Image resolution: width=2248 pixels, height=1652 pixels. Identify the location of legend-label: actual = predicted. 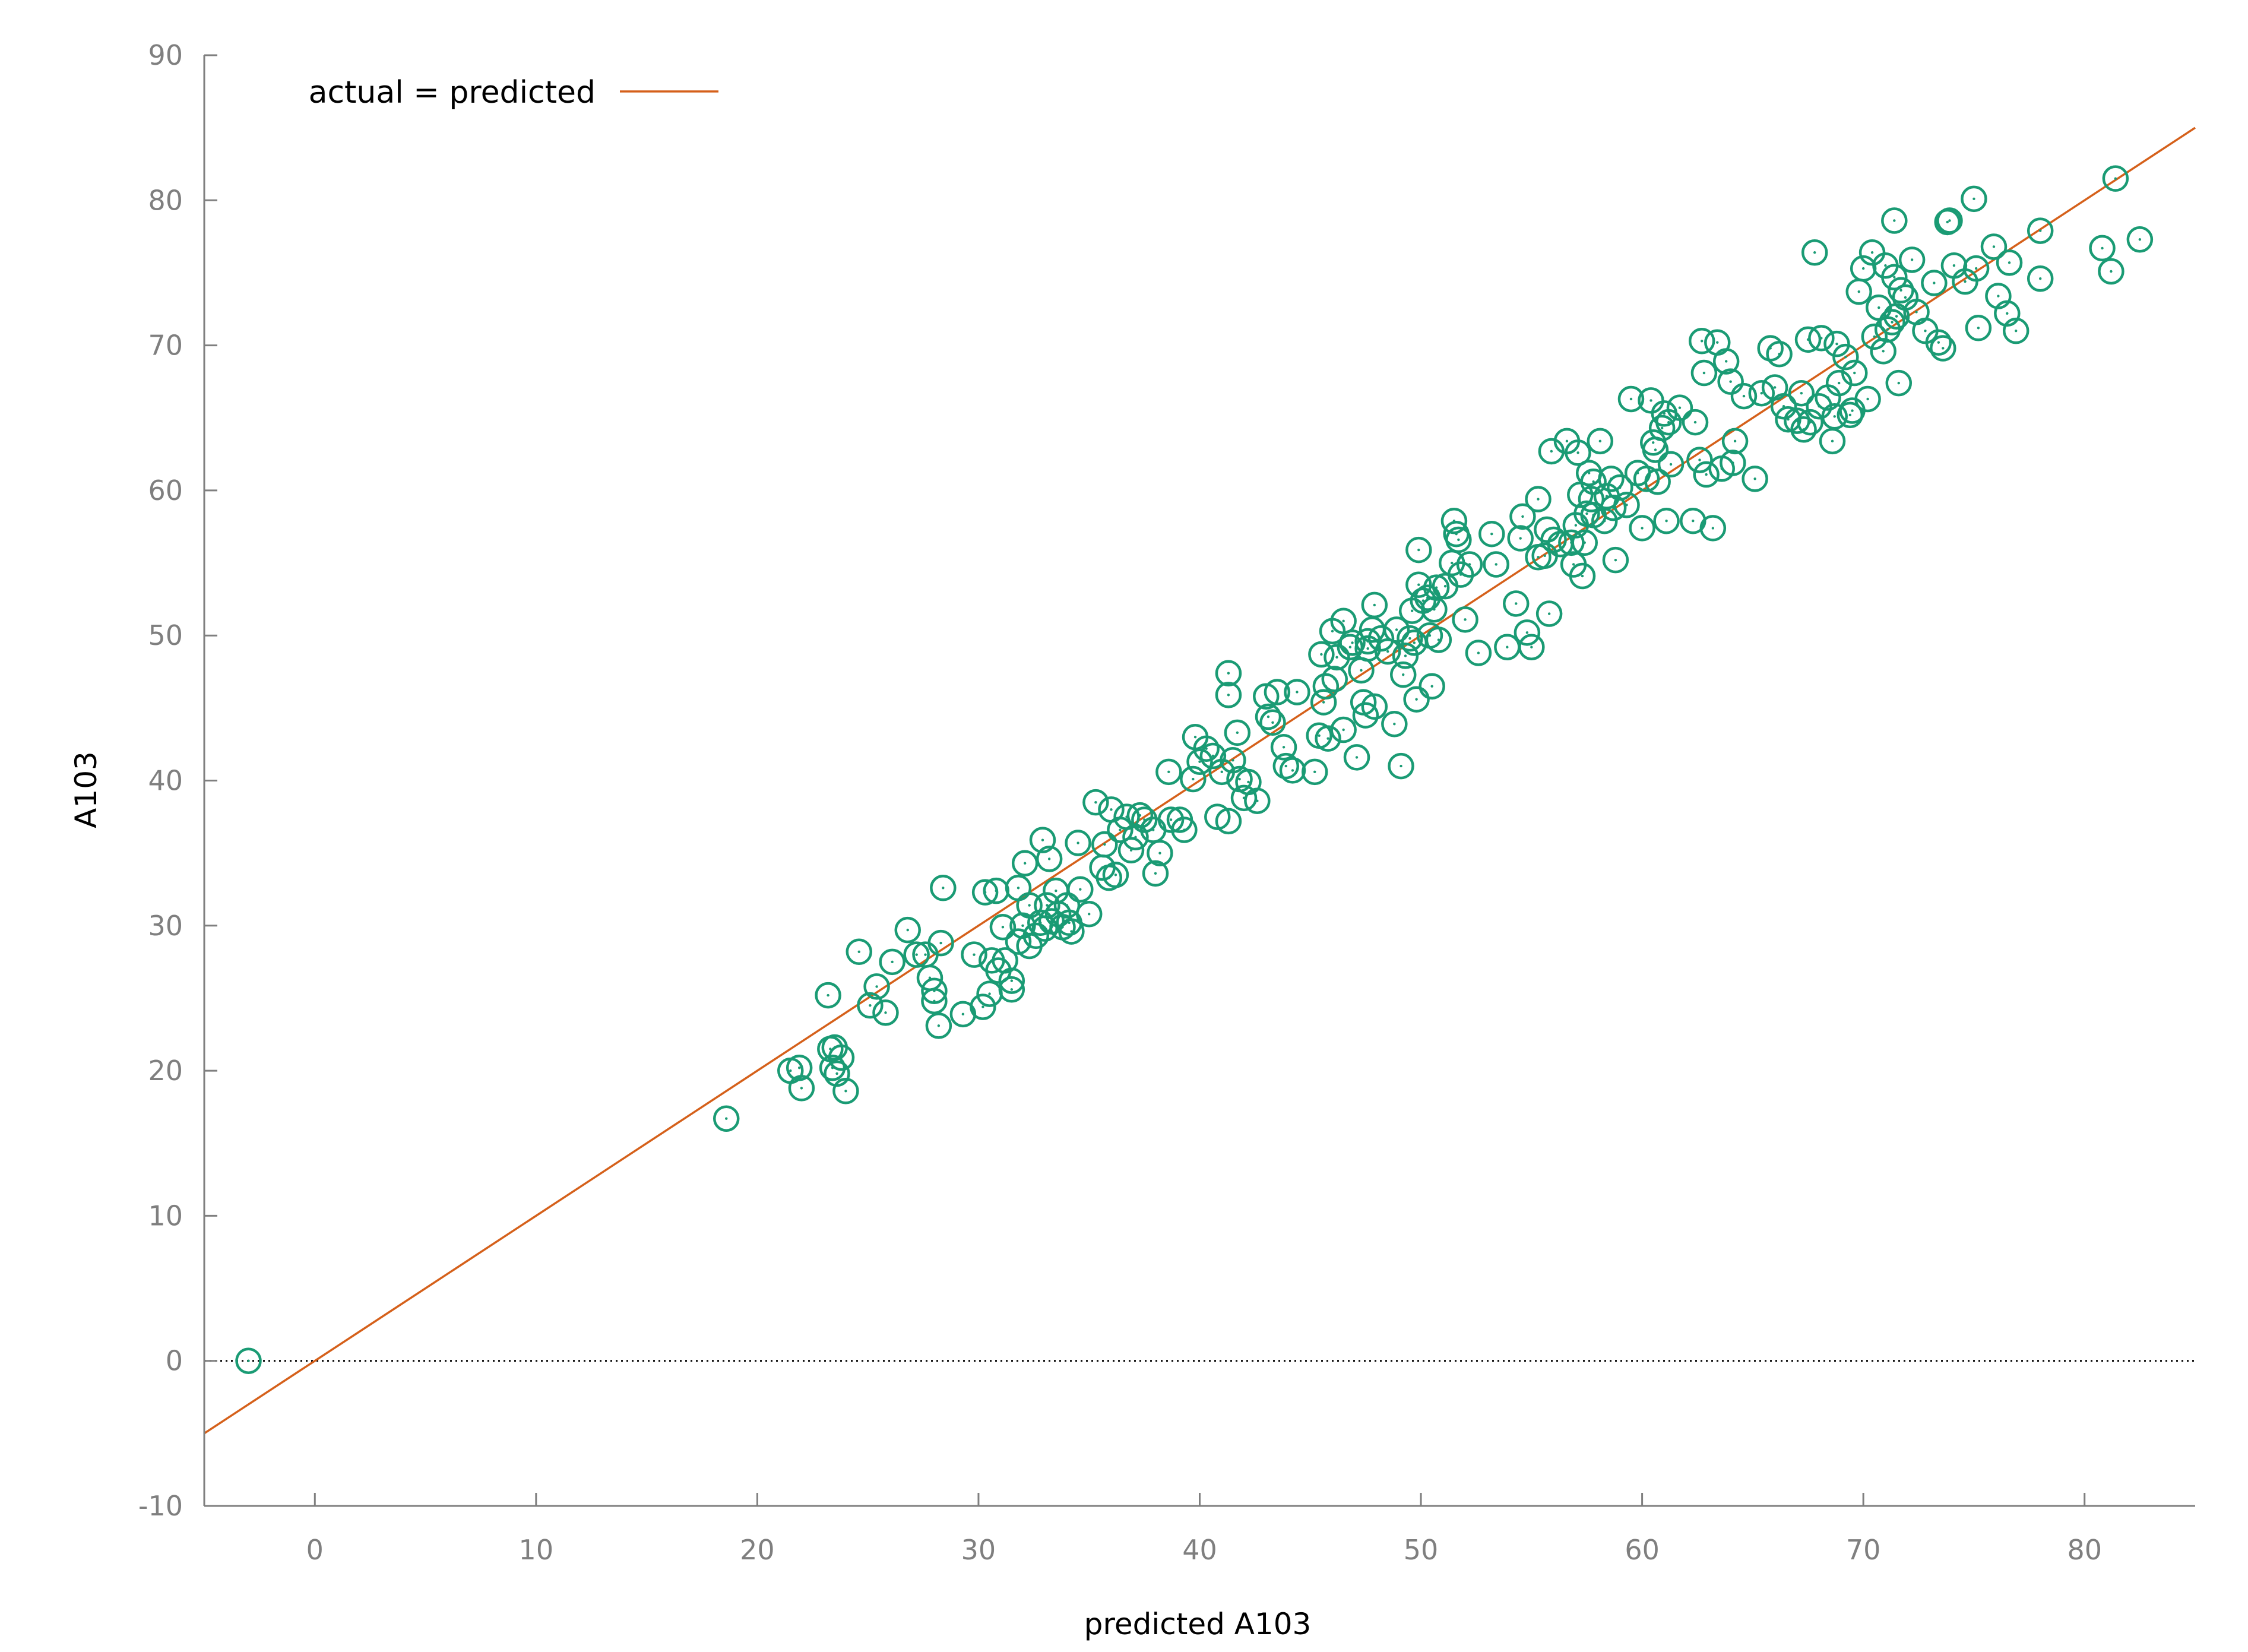
(452, 92).